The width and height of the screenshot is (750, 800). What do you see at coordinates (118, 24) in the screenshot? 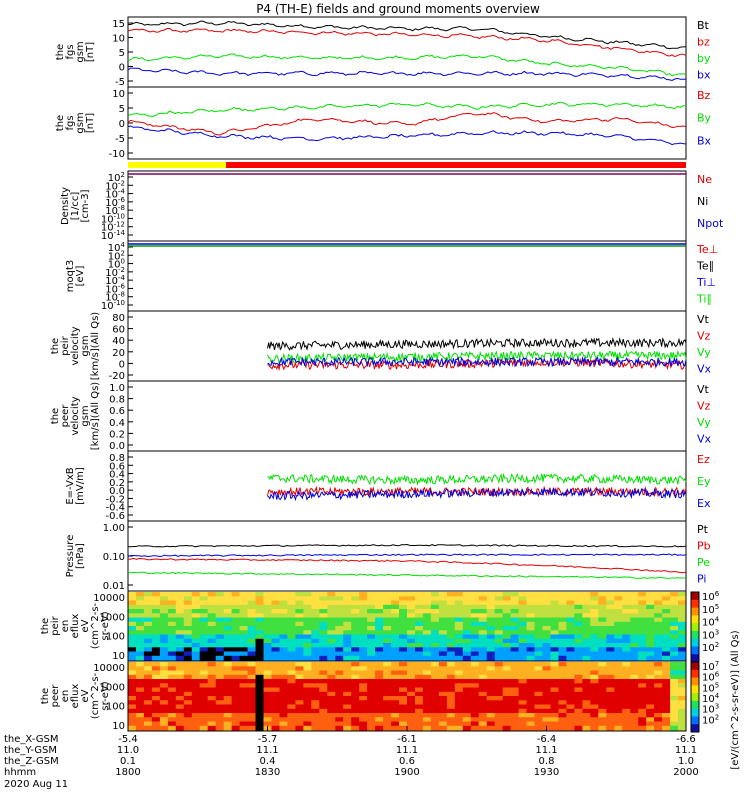
I see `y-tick-label: 15` at bounding box center [118, 24].